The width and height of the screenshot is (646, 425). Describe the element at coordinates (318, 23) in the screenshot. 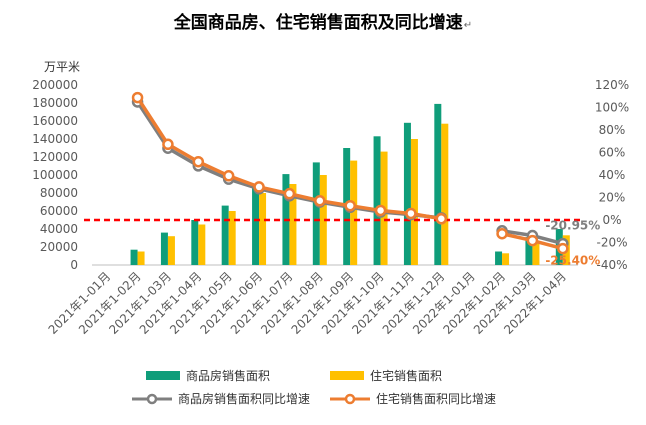

I see `chart-title-text: 全国商品房、住宅销售面积及同比增速` at that location.